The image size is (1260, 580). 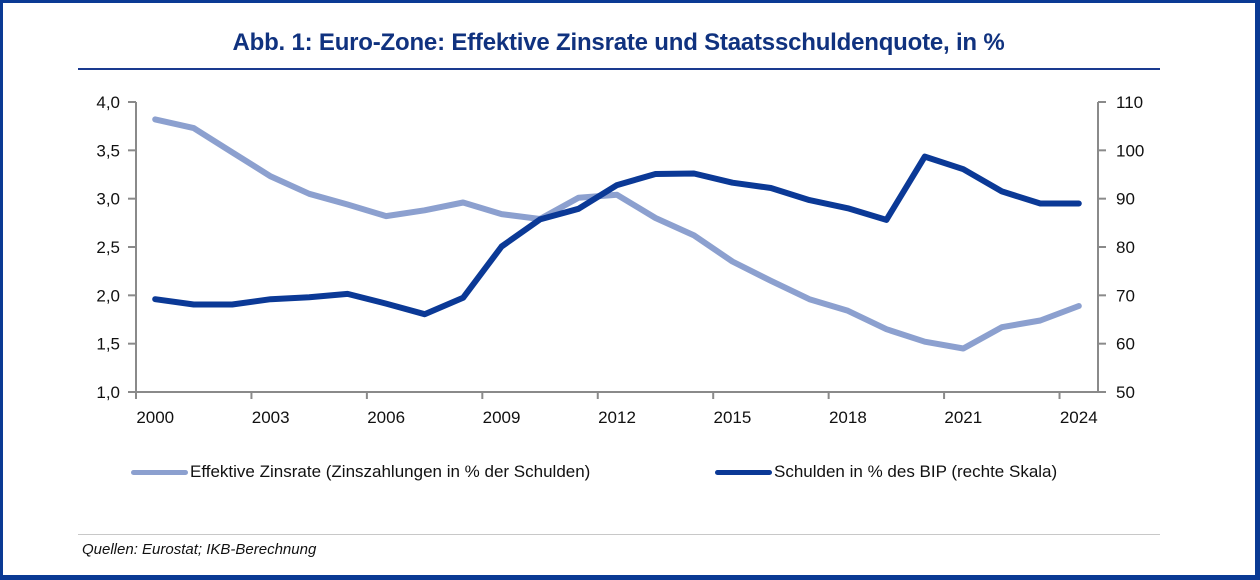 What do you see at coordinates (108, 199) in the screenshot?
I see `y-left-tick-label: 3,0` at bounding box center [108, 199].